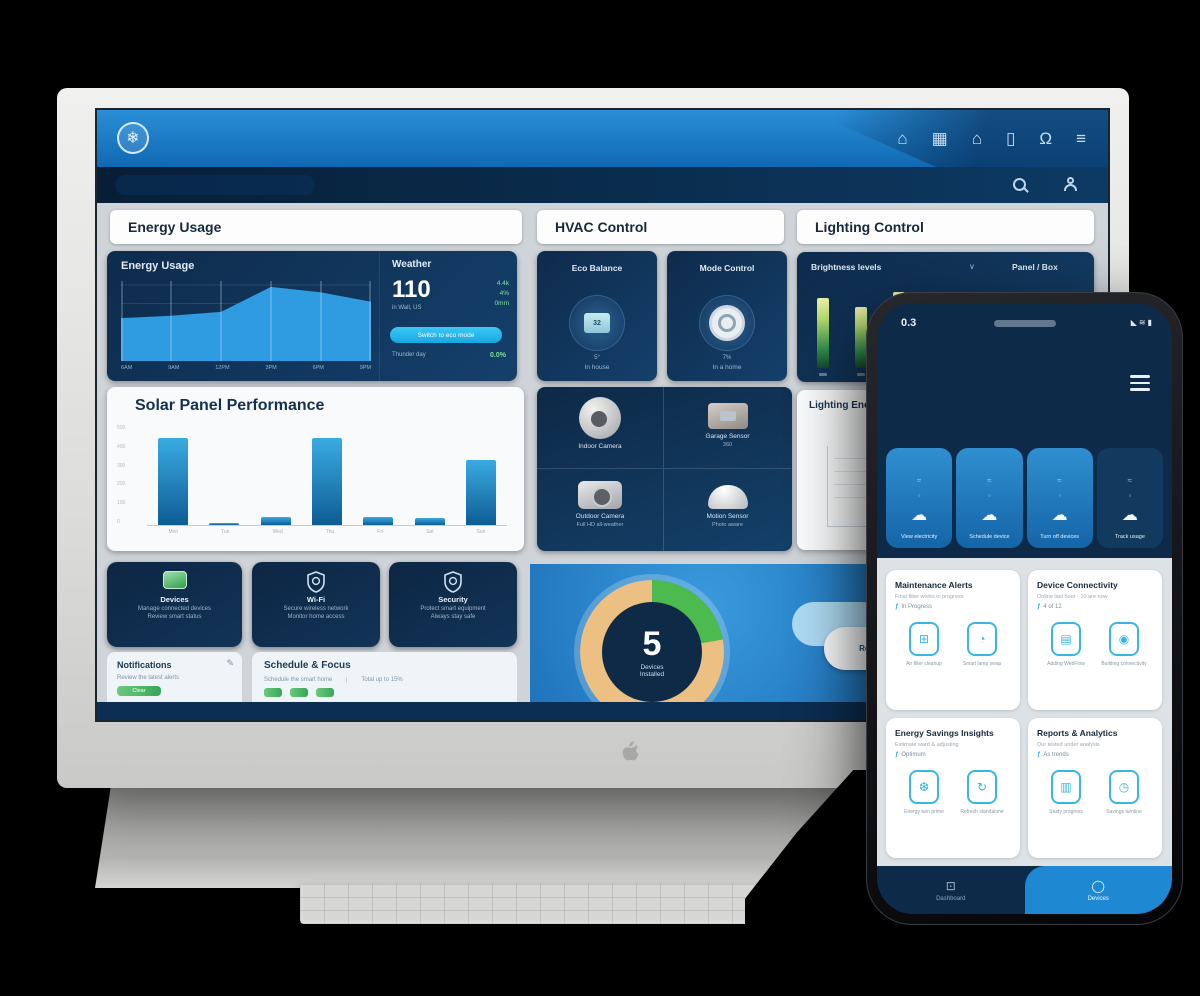 The image size is (1200, 996). What do you see at coordinates (1098, 890) in the screenshot?
I see `nav-tab-devices: ◯ Devices` at bounding box center [1098, 890].